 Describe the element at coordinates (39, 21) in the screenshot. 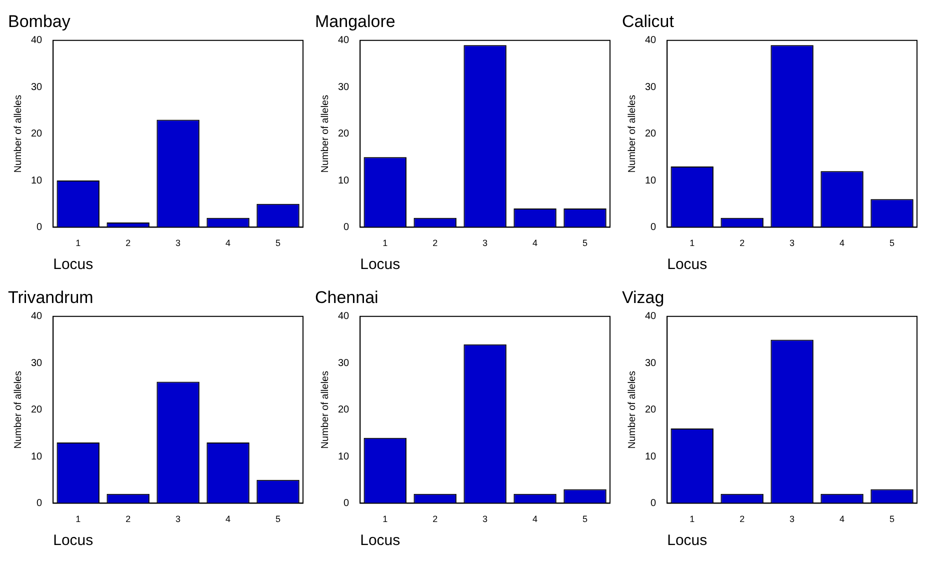

I see `chart-title: Bombay` at that location.